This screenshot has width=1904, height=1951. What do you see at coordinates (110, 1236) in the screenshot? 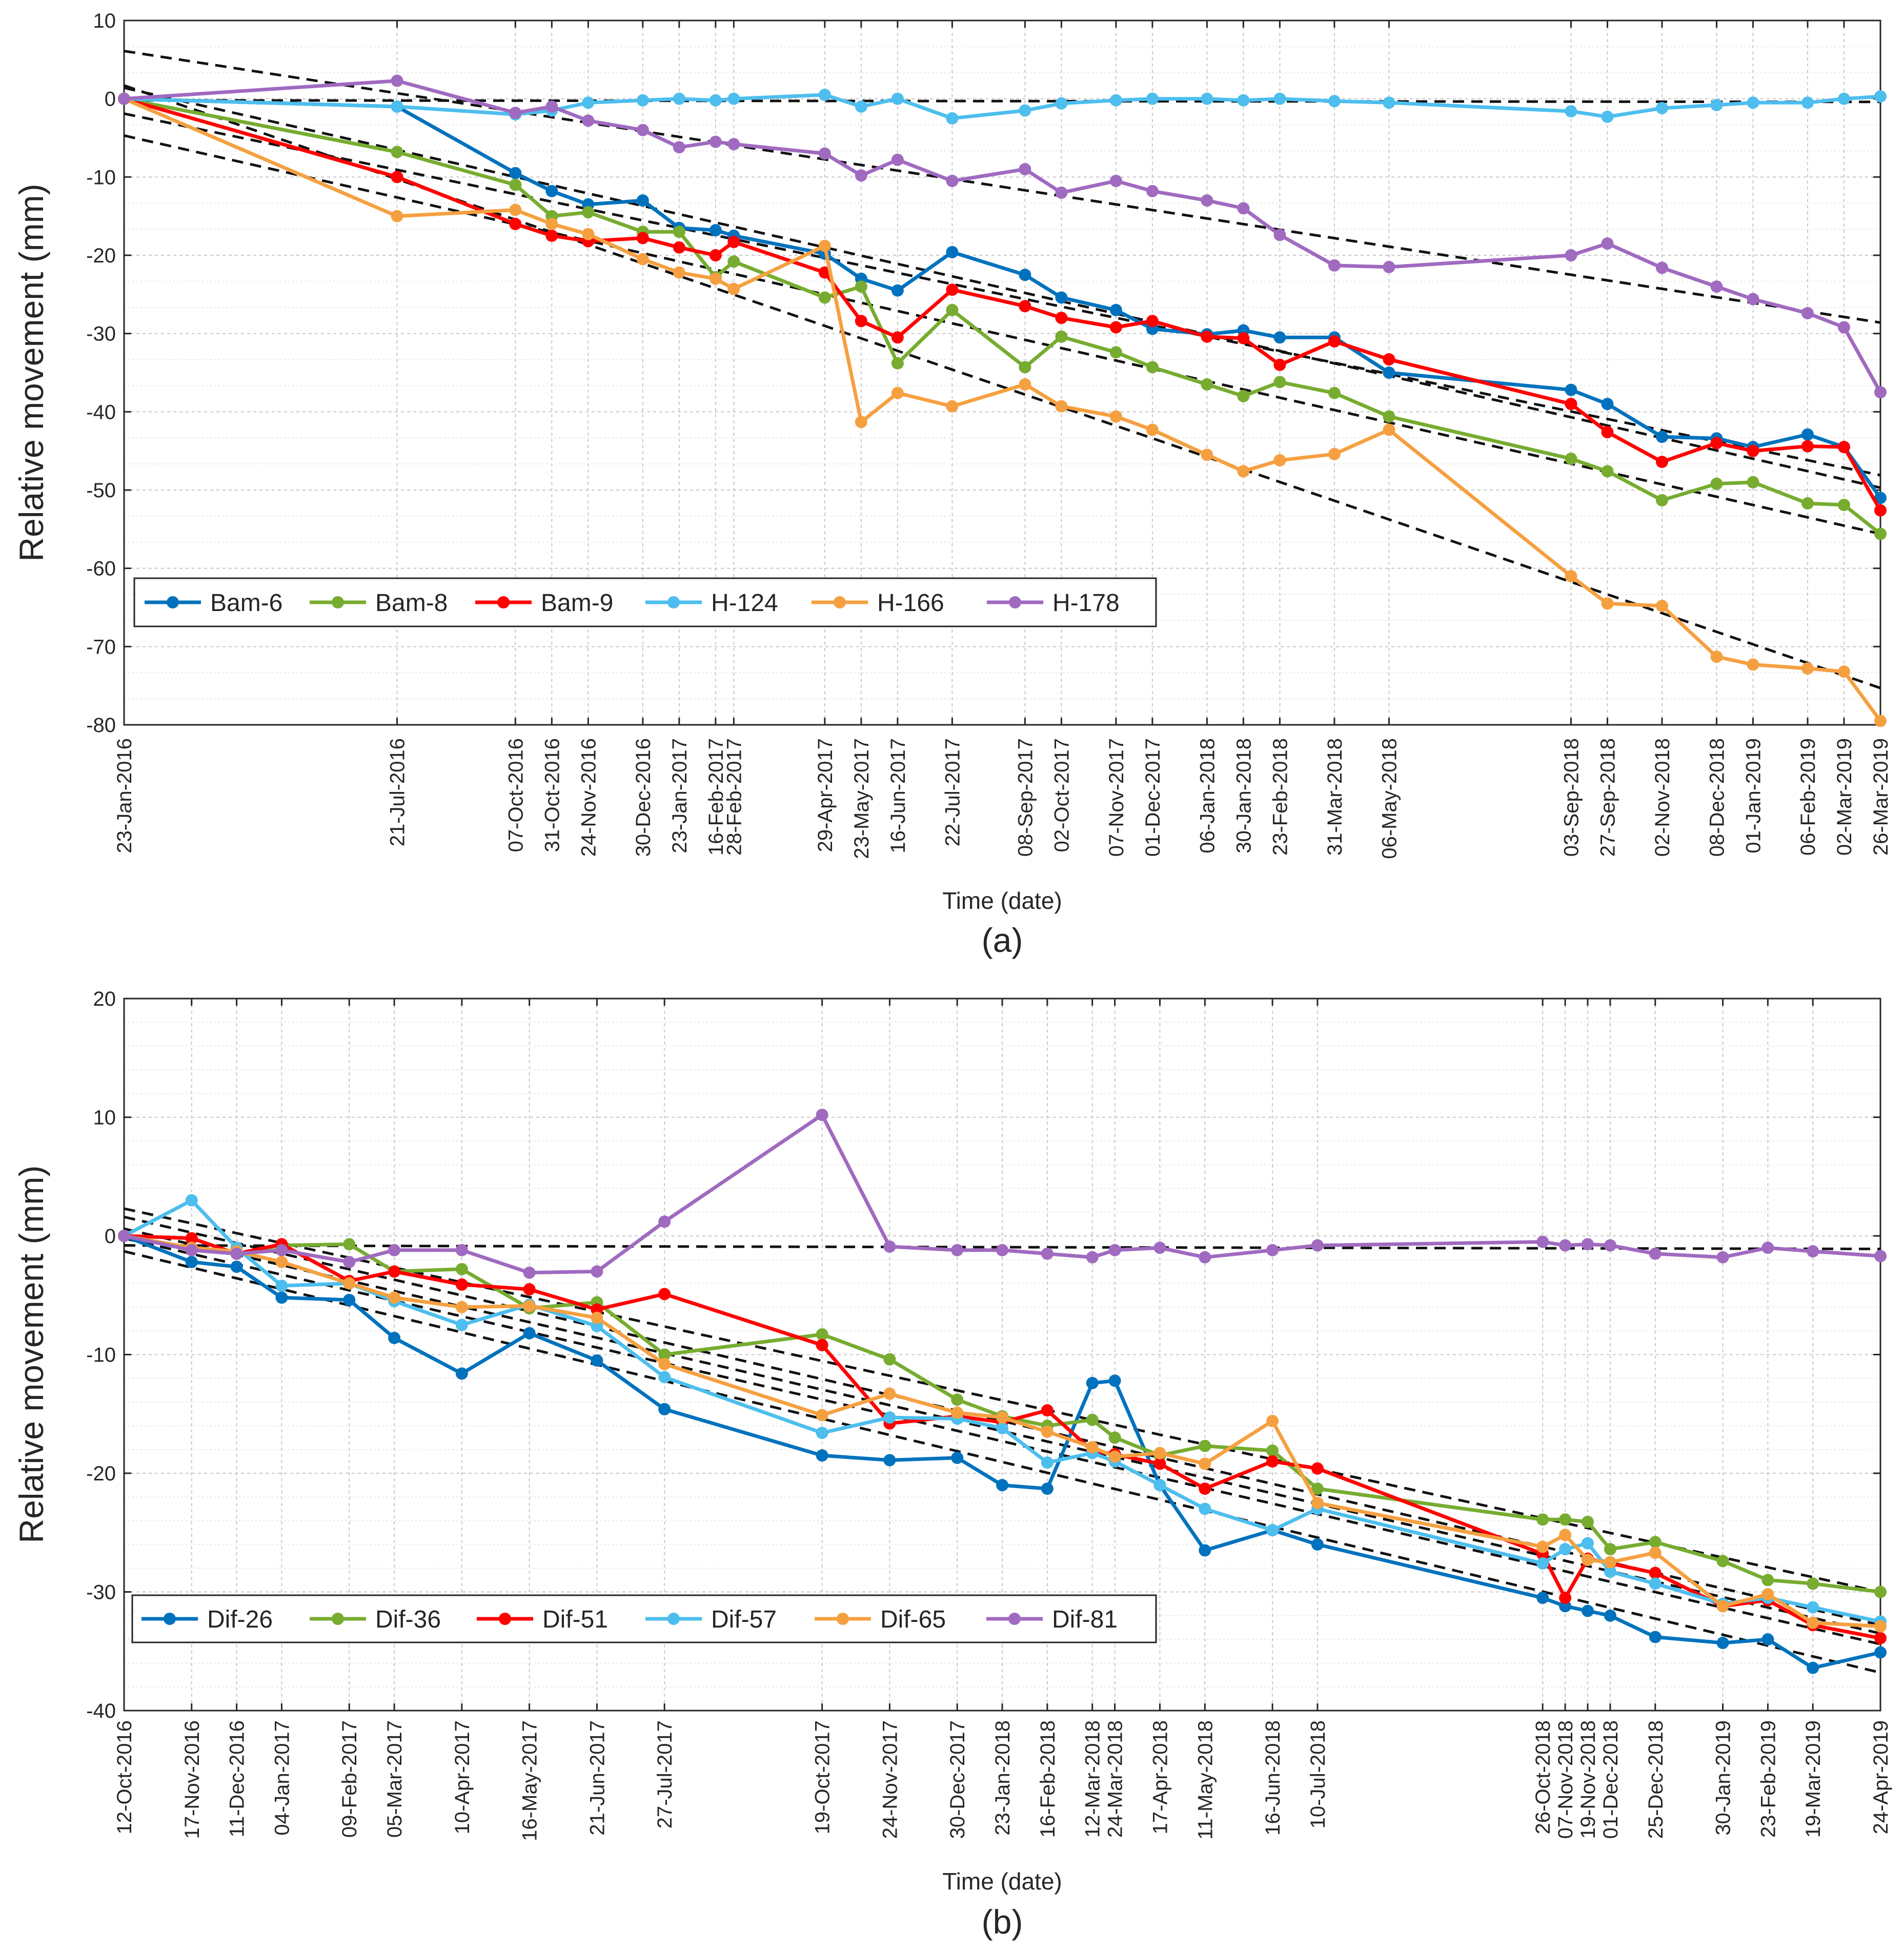
I see `y-tick-label: 0` at bounding box center [110, 1236].